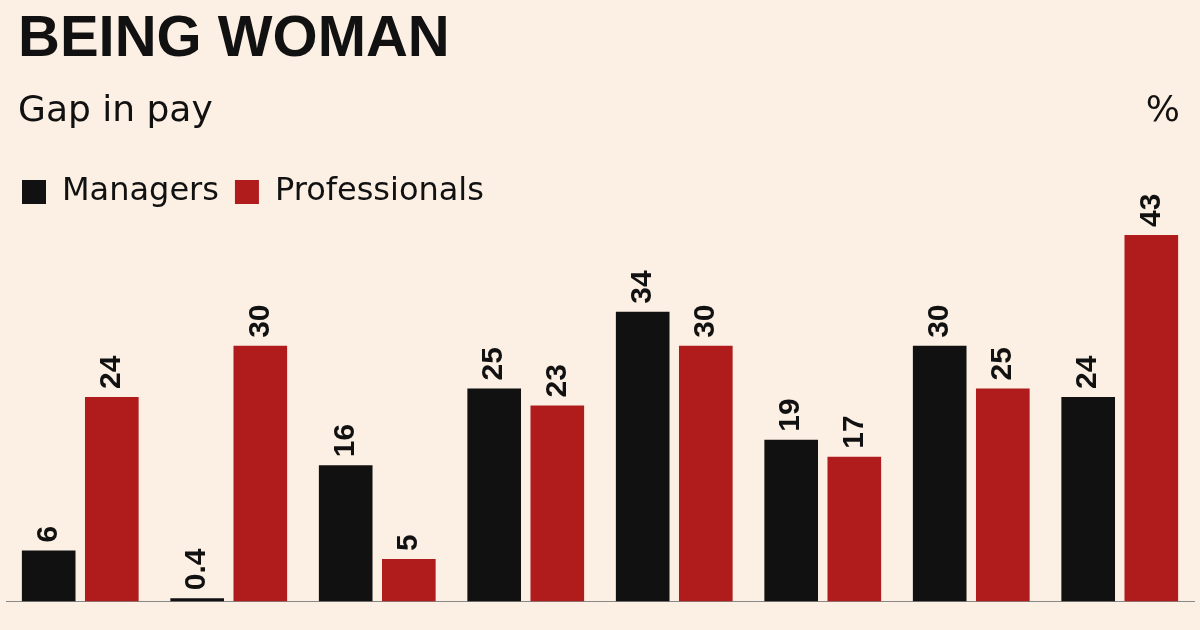 This screenshot has width=1200, height=630. What do you see at coordinates (407, 542) in the screenshot?
I see `data-label: 5` at bounding box center [407, 542].